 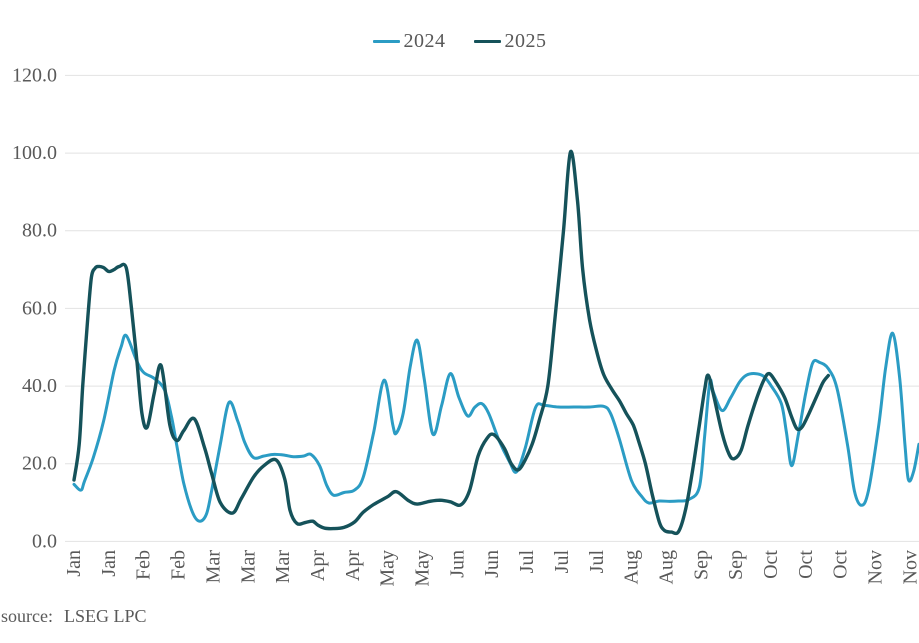 What do you see at coordinates (487, 41) in the screenshot?
I see `legend-line-icon-2025` at bounding box center [487, 41].